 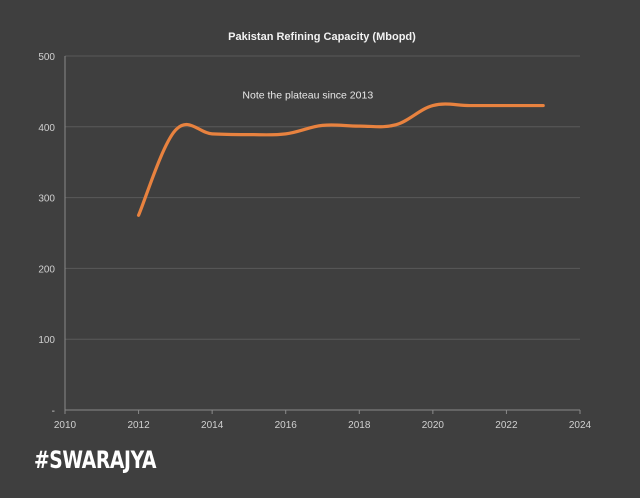 What do you see at coordinates (46, 340) in the screenshot?
I see `y-tick-label: 100` at bounding box center [46, 340].